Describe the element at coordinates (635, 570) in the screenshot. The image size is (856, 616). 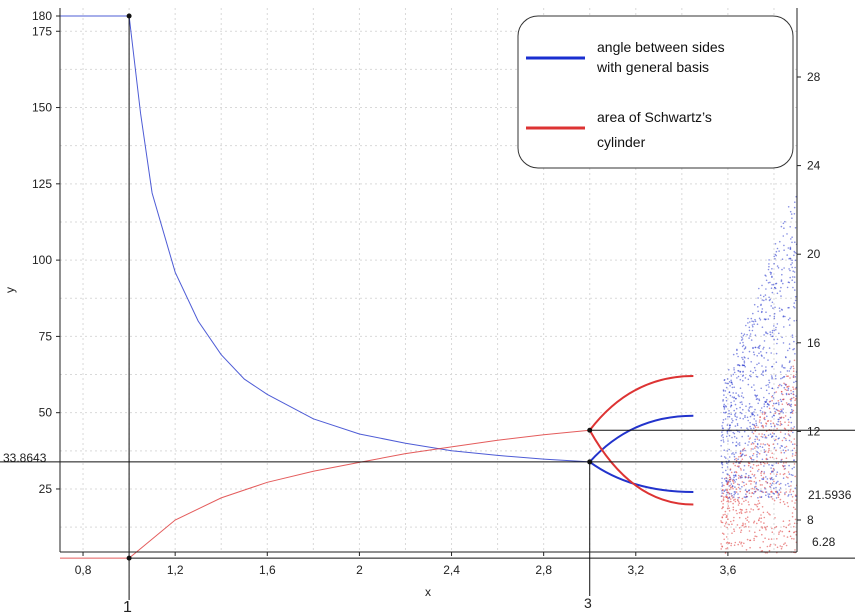
I see `x-tick-label: 3,2` at that location.